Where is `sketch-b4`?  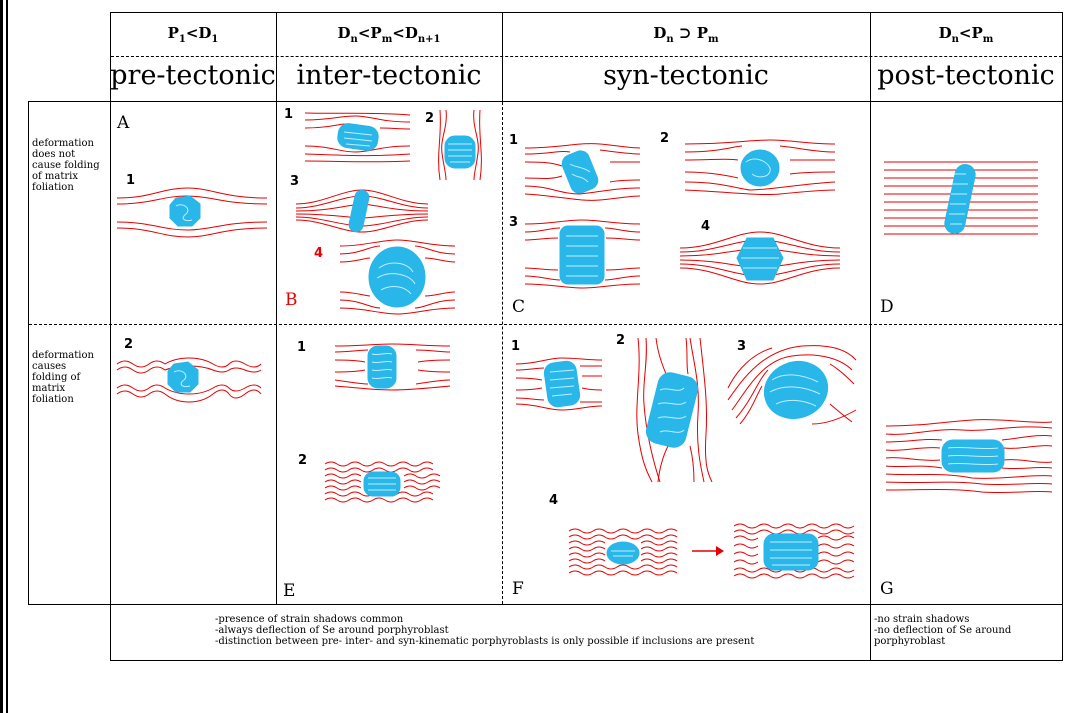 sketch-b4 is located at coordinates (397, 277).